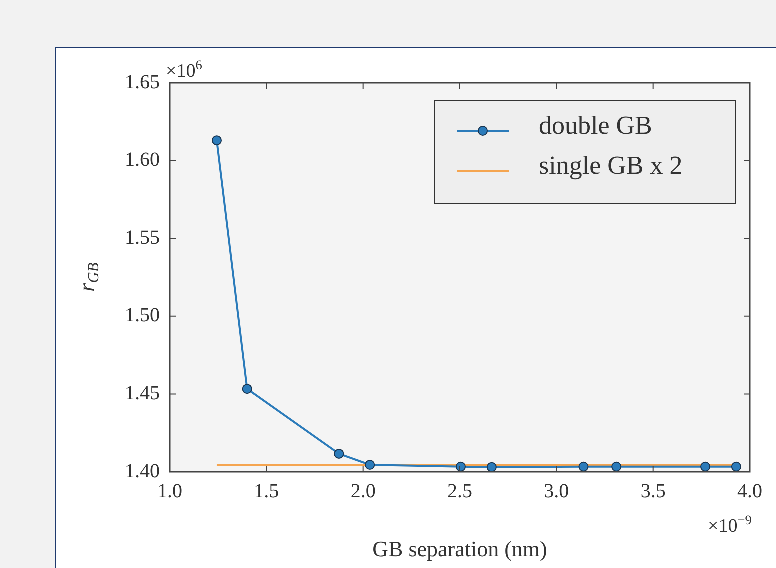 Image resolution: width=776 pixels, height=568 pixels. Describe the element at coordinates (142, 315) in the screenshot. I see `y-tick-label: 1.50` at that location.